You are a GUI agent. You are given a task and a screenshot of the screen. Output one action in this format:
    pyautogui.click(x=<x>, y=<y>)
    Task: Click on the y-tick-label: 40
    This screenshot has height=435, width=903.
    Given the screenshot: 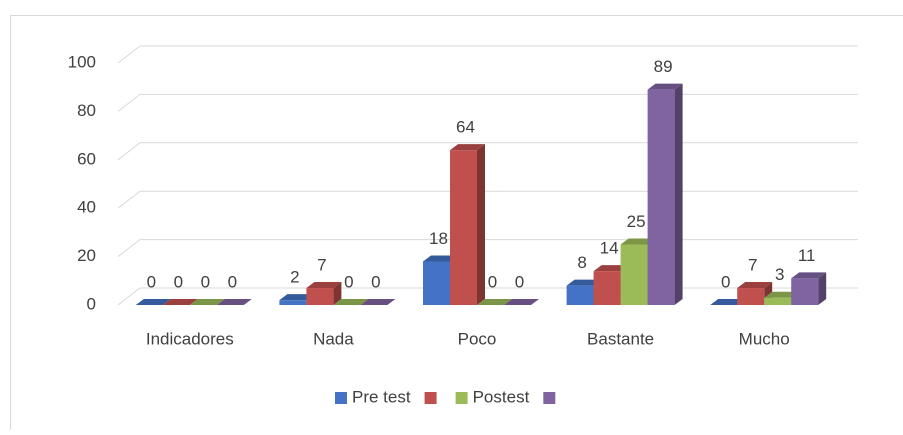 What is the action you would take?
    pyautogui.click(x=86, y=207)
    